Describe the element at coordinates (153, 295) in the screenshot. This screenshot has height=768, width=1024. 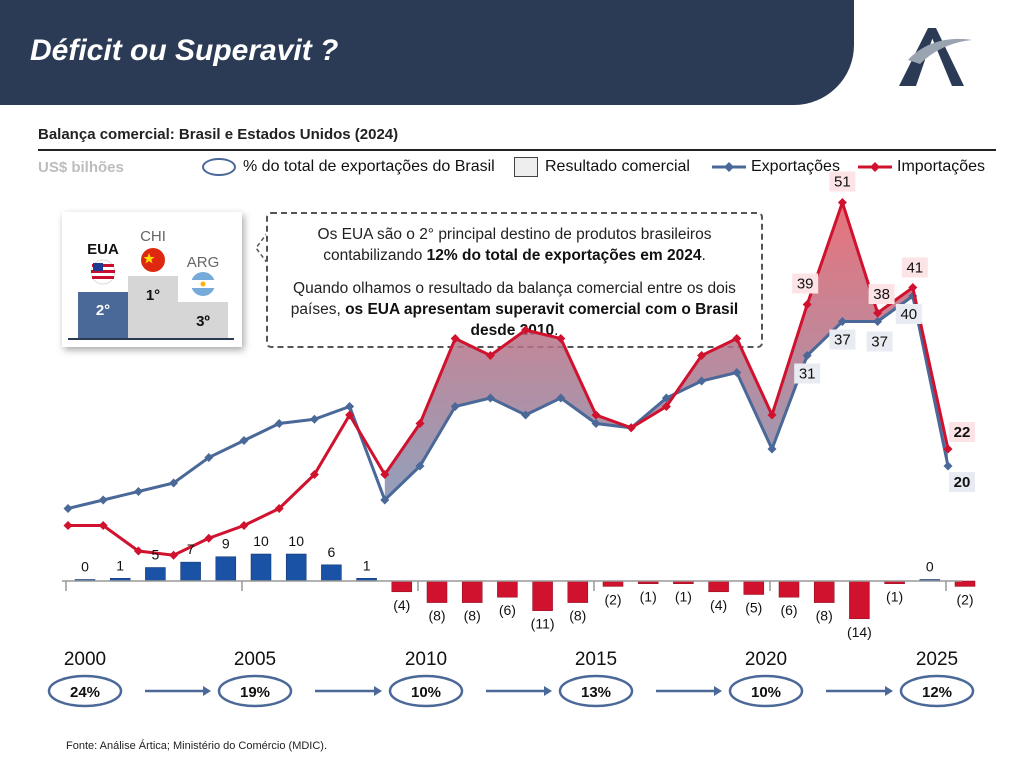
I see `podium-chi-rank: 1°` at that location.